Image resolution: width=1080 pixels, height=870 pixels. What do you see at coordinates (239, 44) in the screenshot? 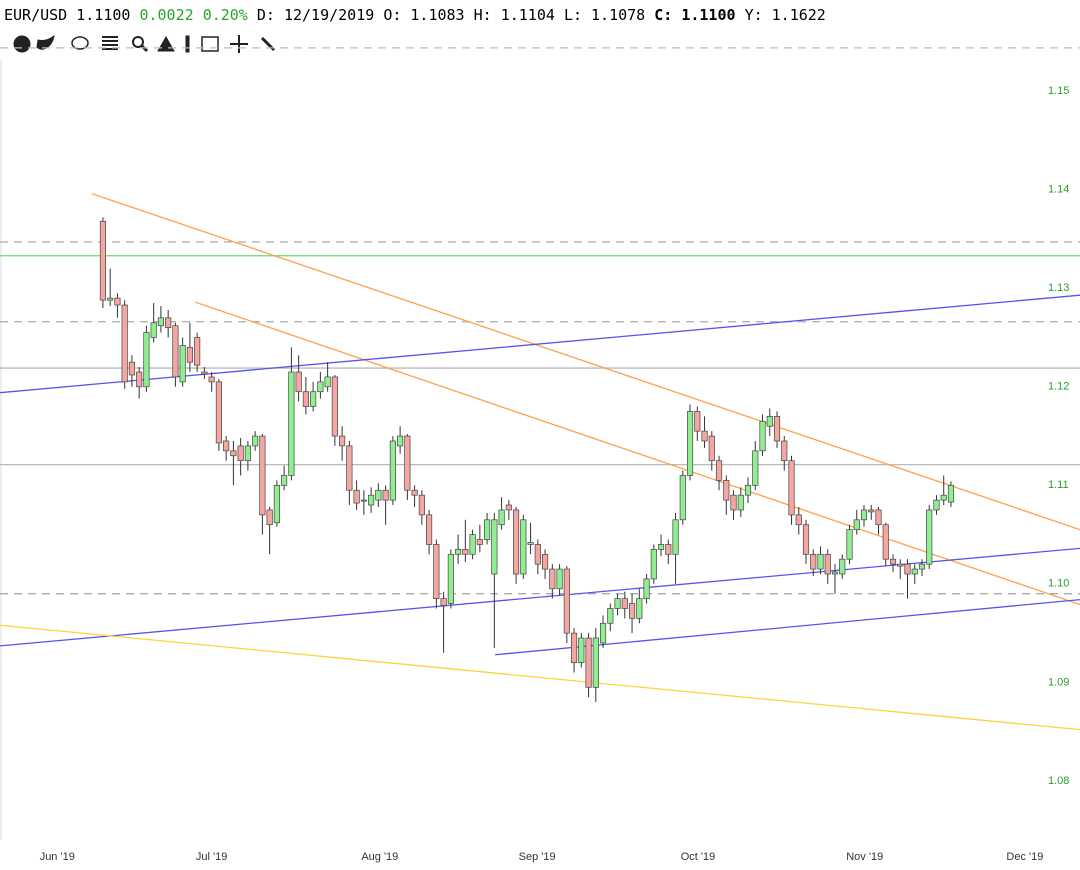
I see `move-icon` at bounding box center [239, 44].